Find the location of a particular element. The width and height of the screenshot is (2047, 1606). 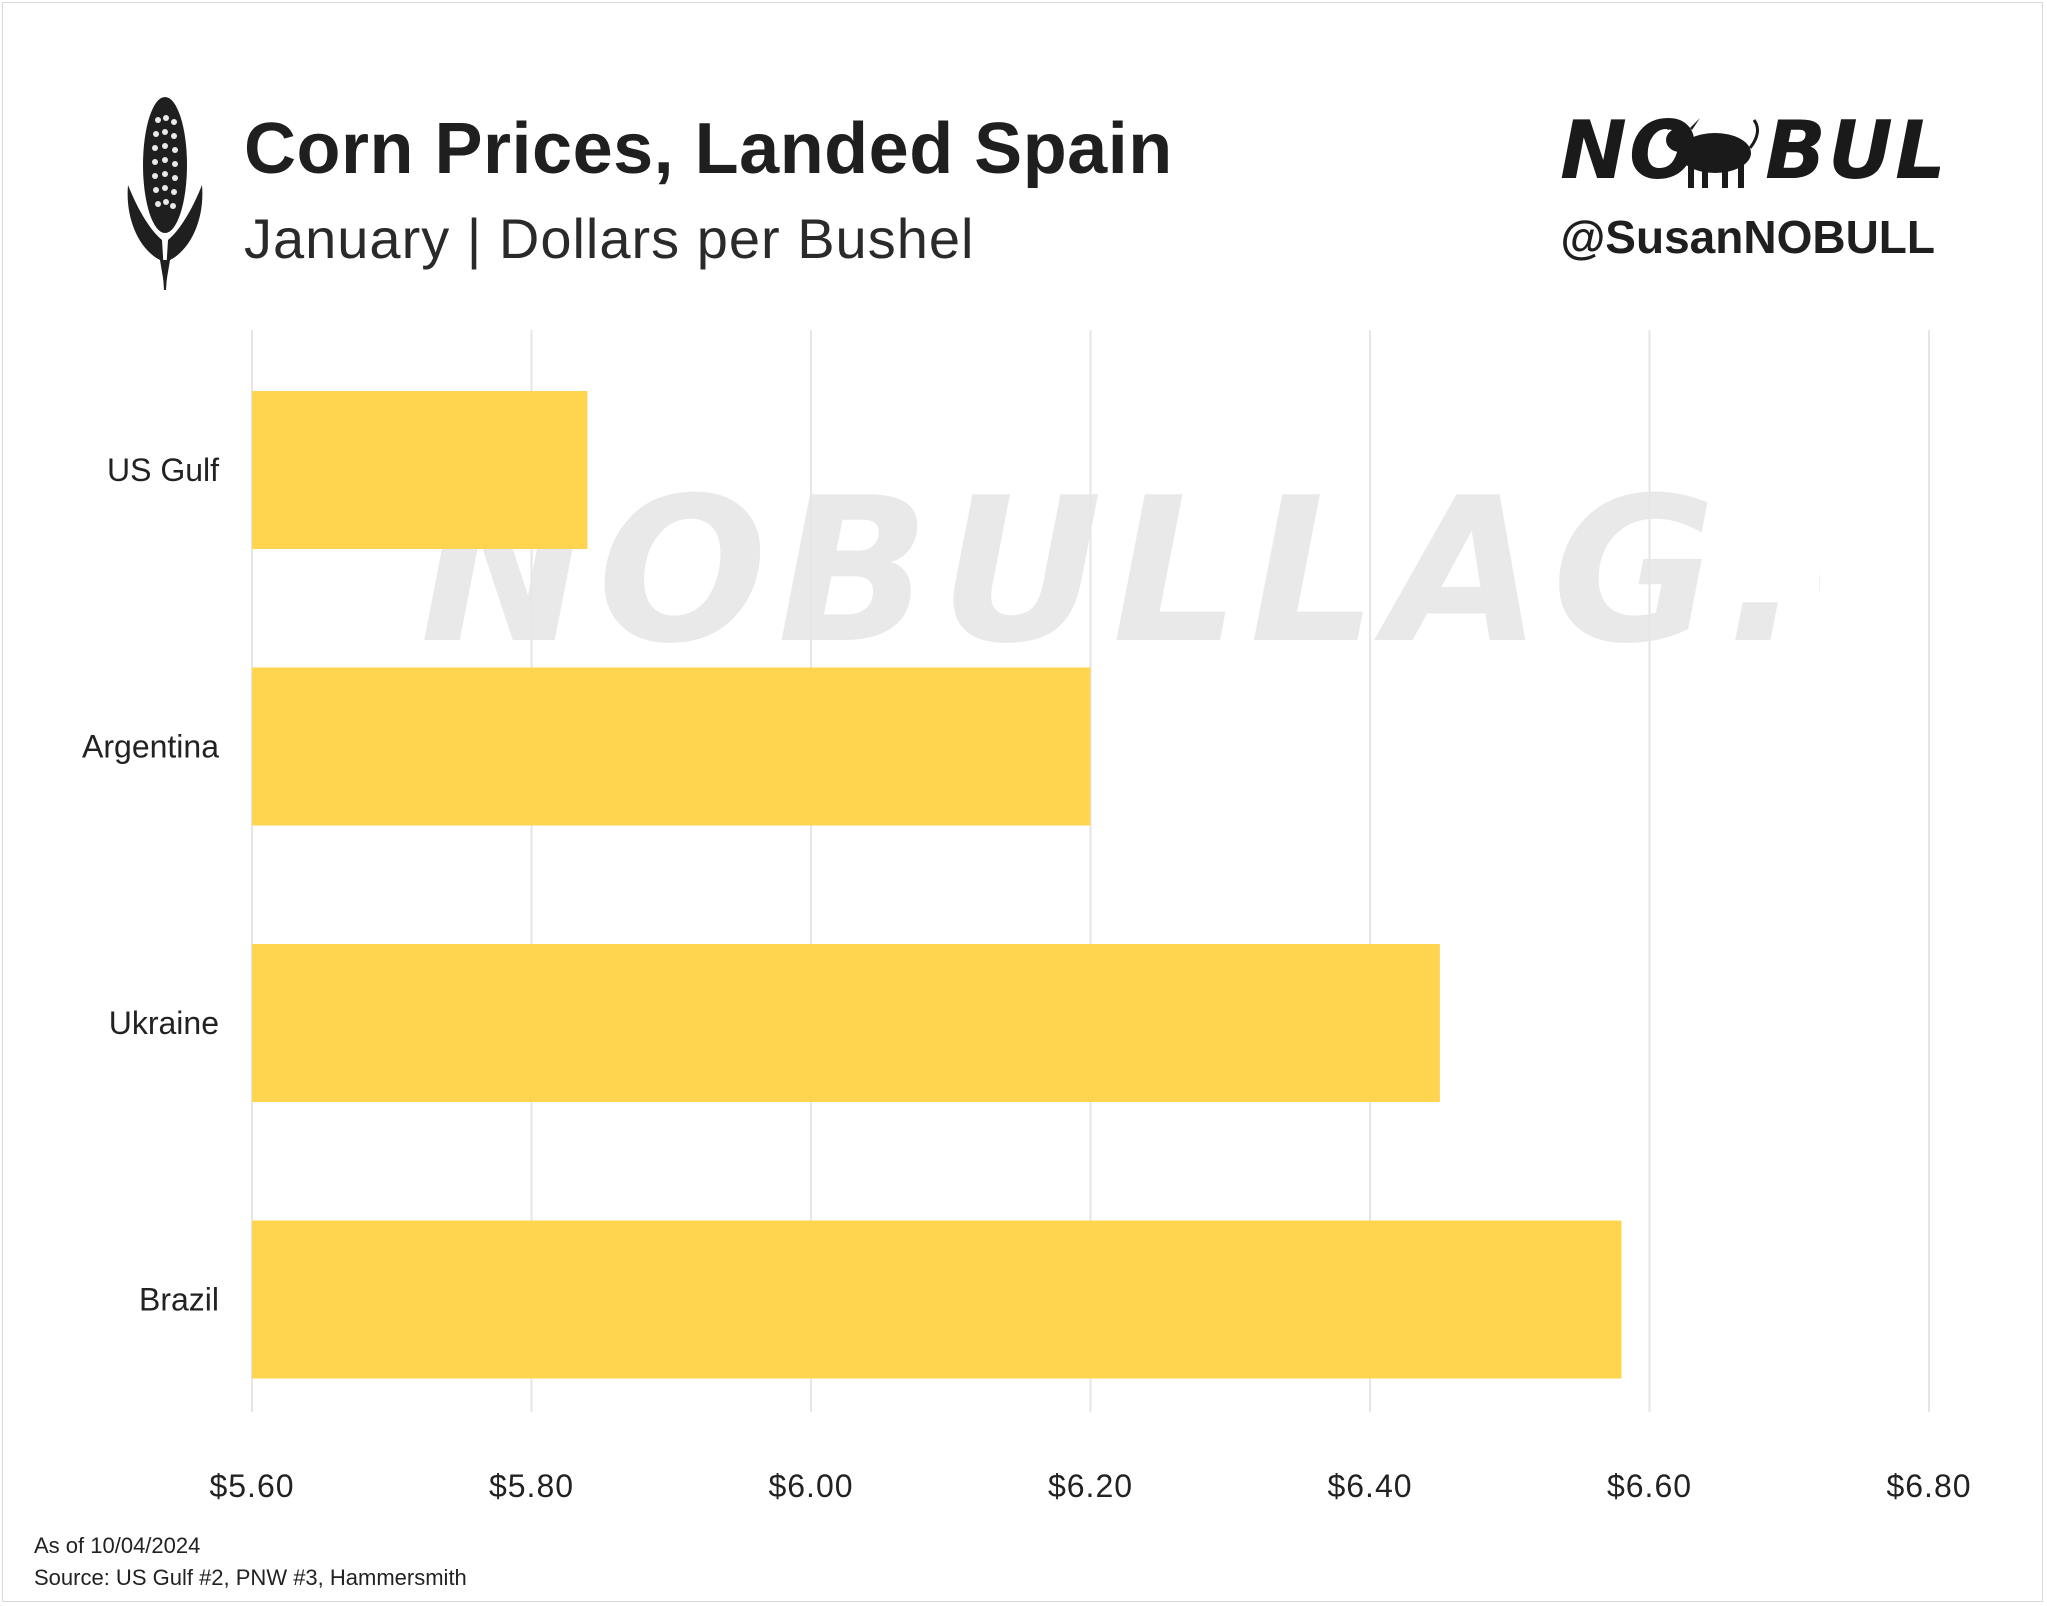

x-tick-label: $6.40 is located at coordinates (1369, 1486).